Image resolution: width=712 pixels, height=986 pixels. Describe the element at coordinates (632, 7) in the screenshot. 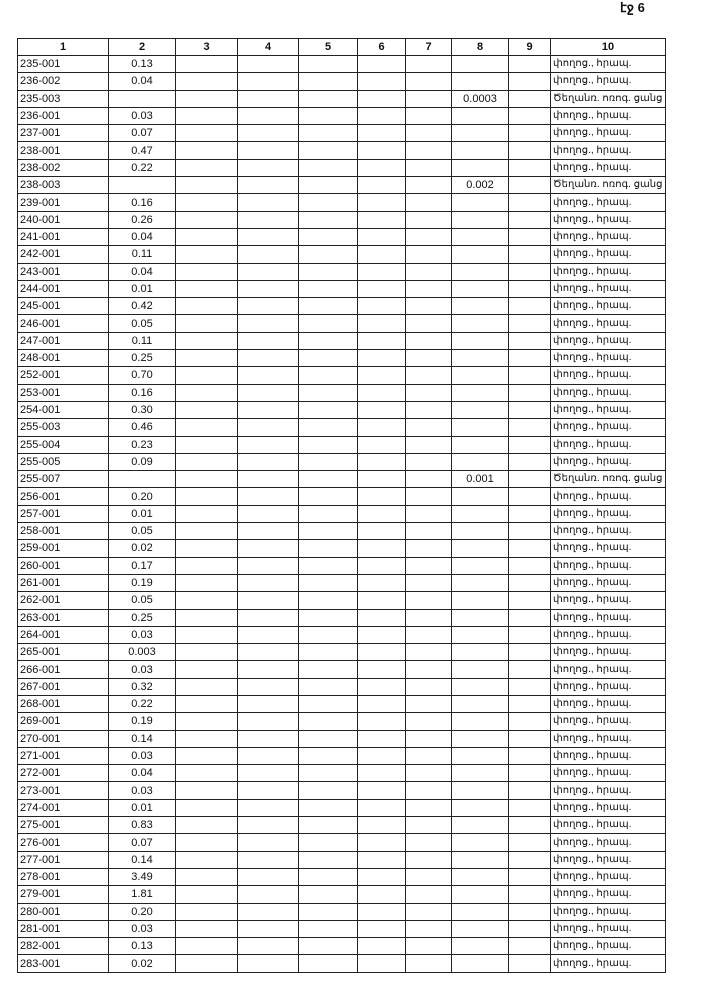

I see `page-label: էջ 6` at that location.